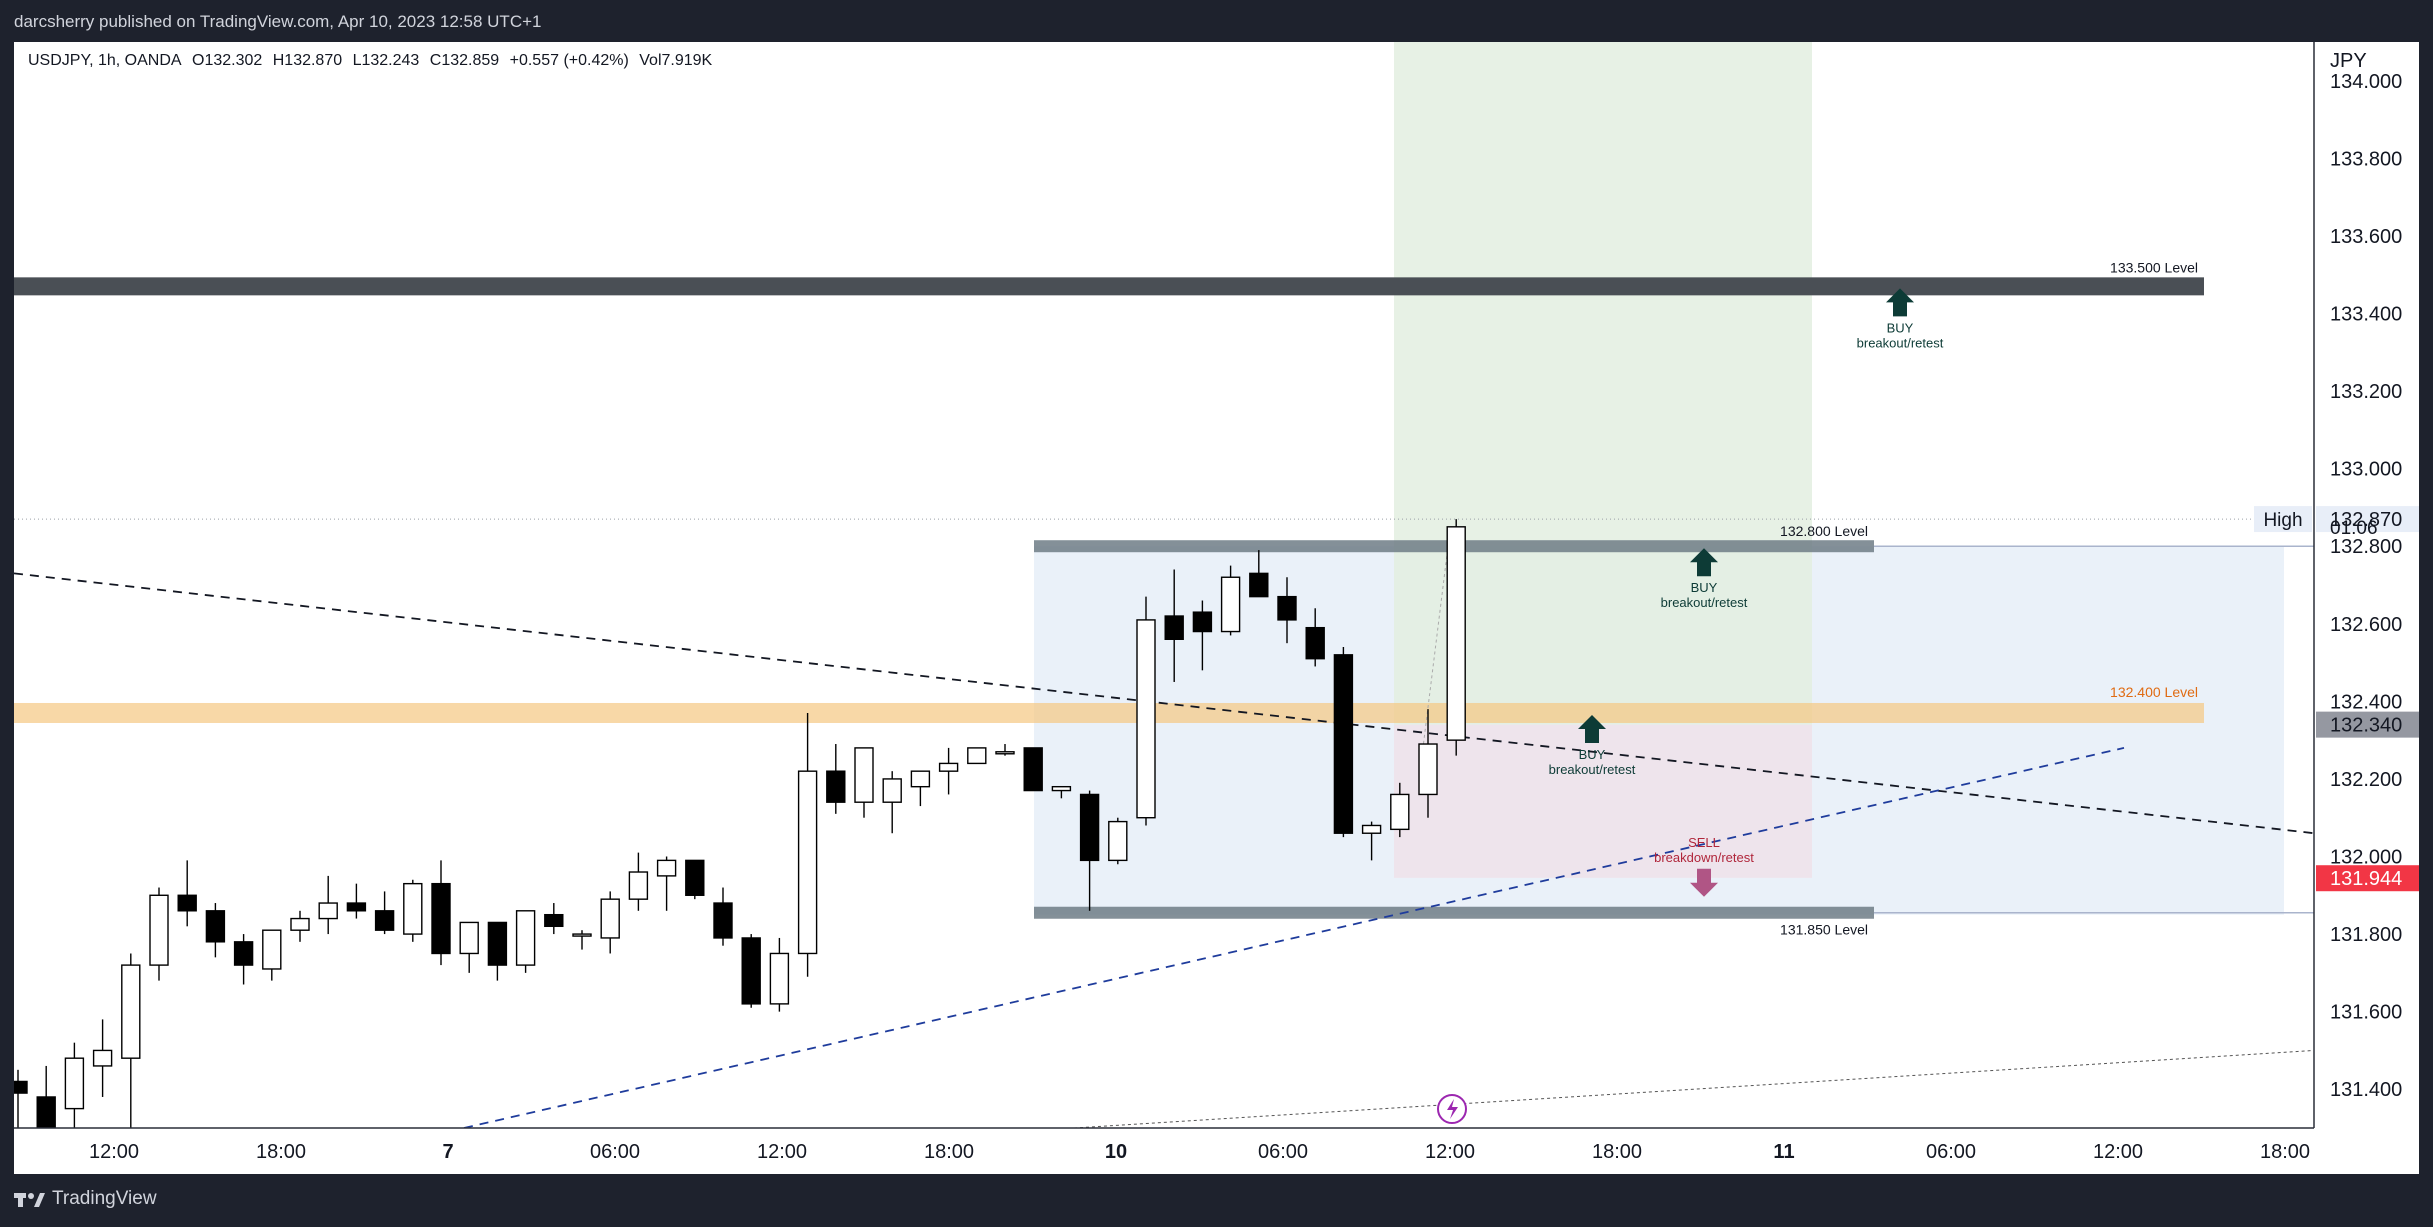  What do you see at coordinates (104, 1198) in the screenshot?
I see `brand-label: TradingView` at bounding box center [104, 1198].